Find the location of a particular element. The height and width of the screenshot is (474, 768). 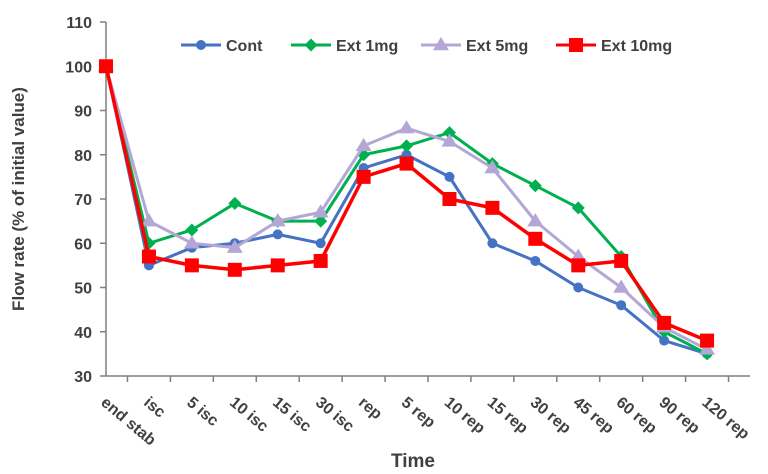

legend: Cont Ext 1mg Ext 5mg Ext 10mg is located at coordinates (426, 46).